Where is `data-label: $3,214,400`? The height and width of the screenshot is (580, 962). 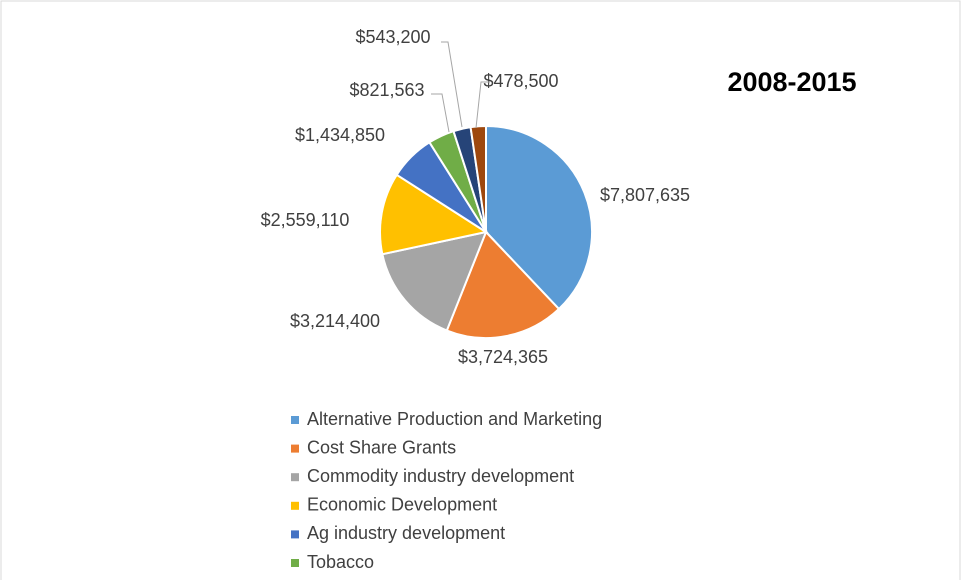
data-label: $3,214,400 is located at coordinates (335, 321).